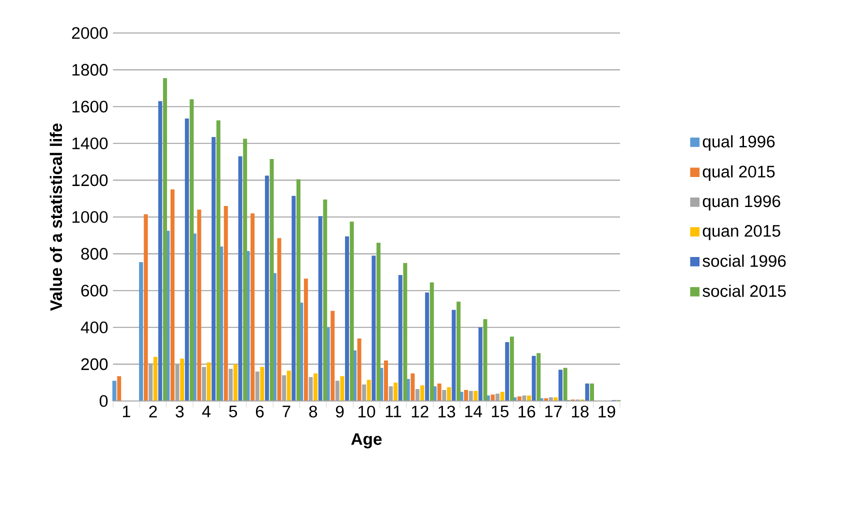 The height and width of the screenshot is (512, 851). Describe the element at coordinates (366, 440) in the screenshot. I see `x-axis-title: Age` at that location.